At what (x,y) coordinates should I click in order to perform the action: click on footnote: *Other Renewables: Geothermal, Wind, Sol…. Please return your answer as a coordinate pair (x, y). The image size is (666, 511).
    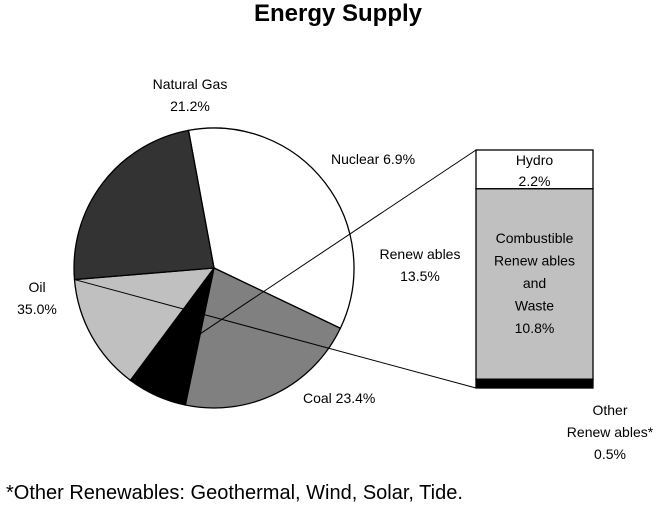
    Looking at the image, I should click on (234, 493).